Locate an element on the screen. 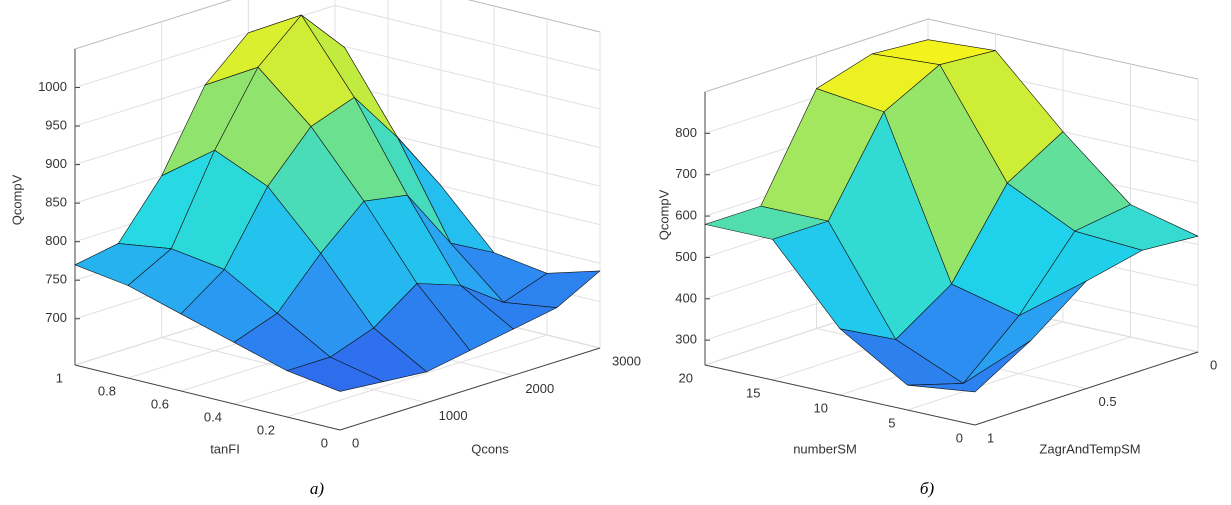  x-tick-label: 0.4 is located at coordinates (213, 416).